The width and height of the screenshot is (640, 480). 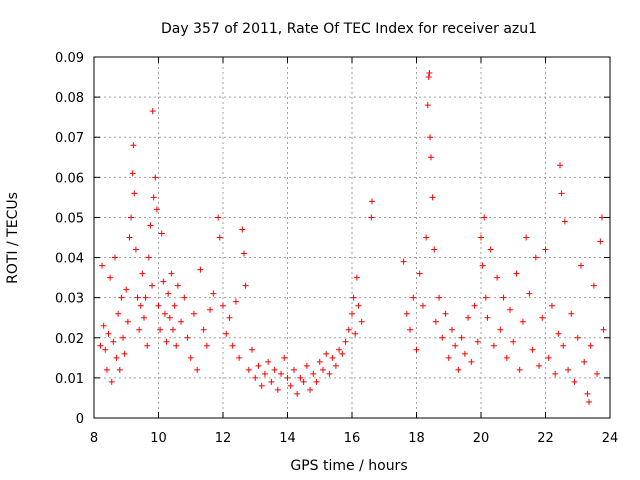 What do you see at coordinates (352, 438) in the screenshot?
I see `x-tick-label: 16` at bounding box center [352, 438].